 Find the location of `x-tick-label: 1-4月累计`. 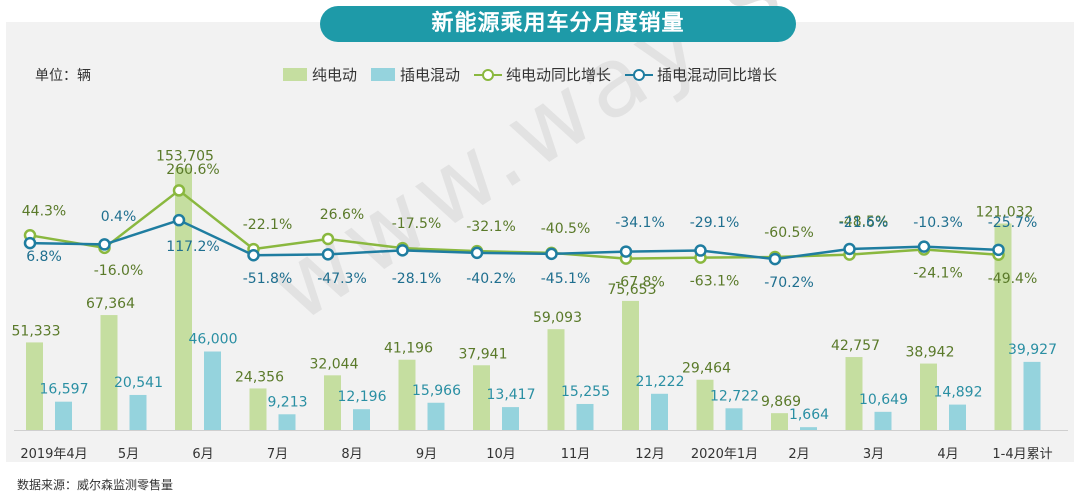

x-tick-label: 1-4月累计 is located at coordinates (1022, 454).